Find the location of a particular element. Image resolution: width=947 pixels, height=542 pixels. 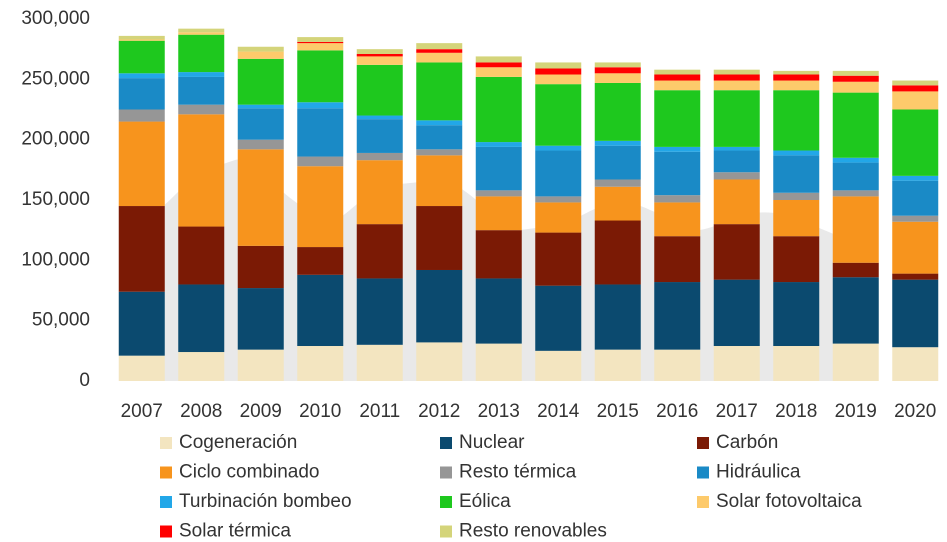

legend-label: Carbón is located at coordinates (747, 442).